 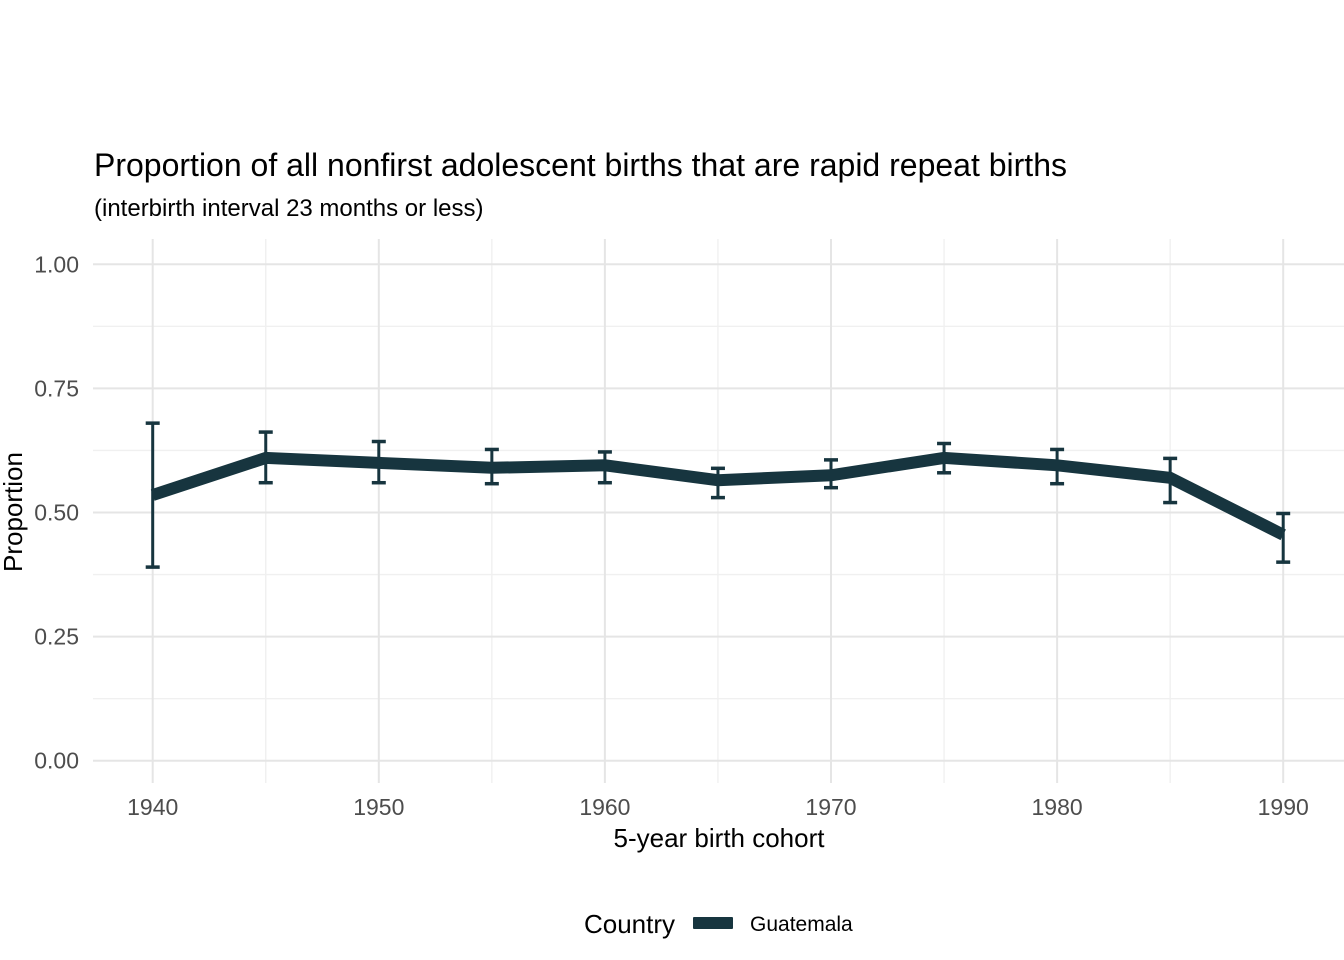 I want to click on chart-subtitle: (interbirth interval 23 months or less), so click(x=288, y=208).